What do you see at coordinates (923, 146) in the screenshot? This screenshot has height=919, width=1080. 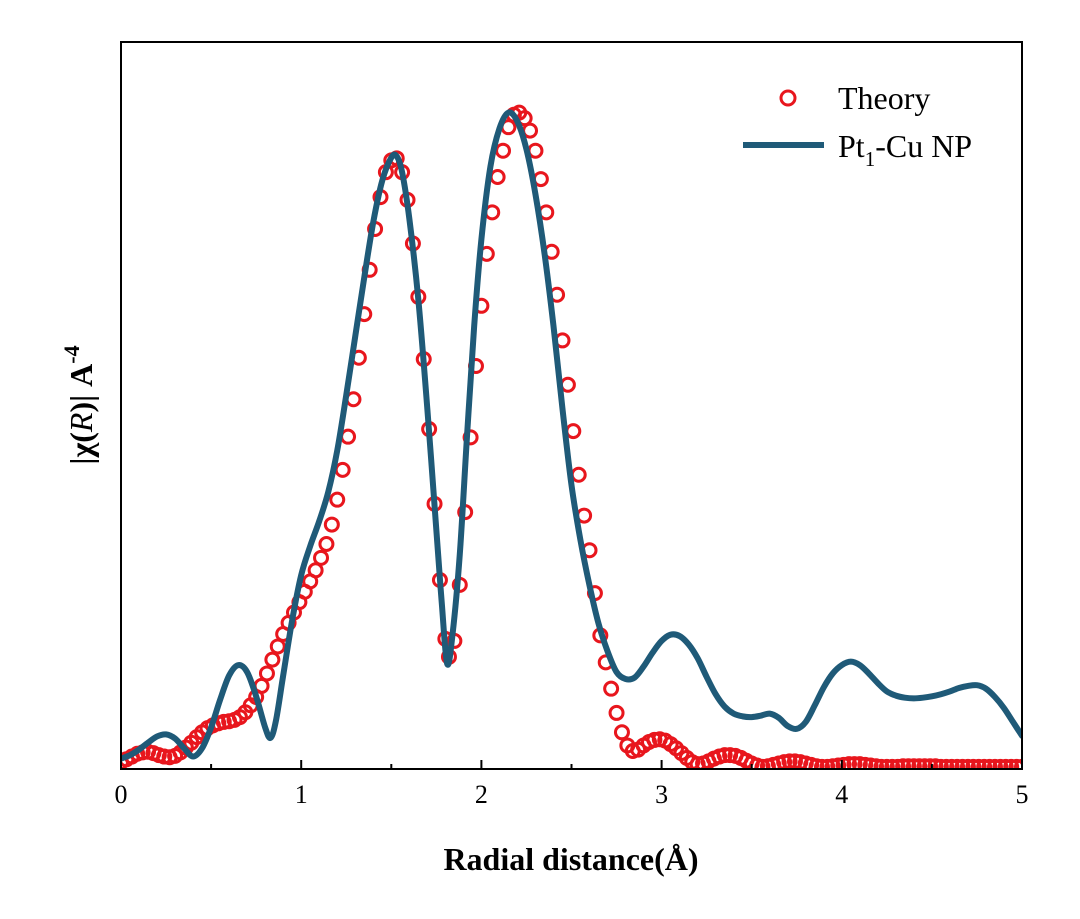 I see `legend-label-pt1cu-rest: -Cu NP` at bounding box center [923, 146].